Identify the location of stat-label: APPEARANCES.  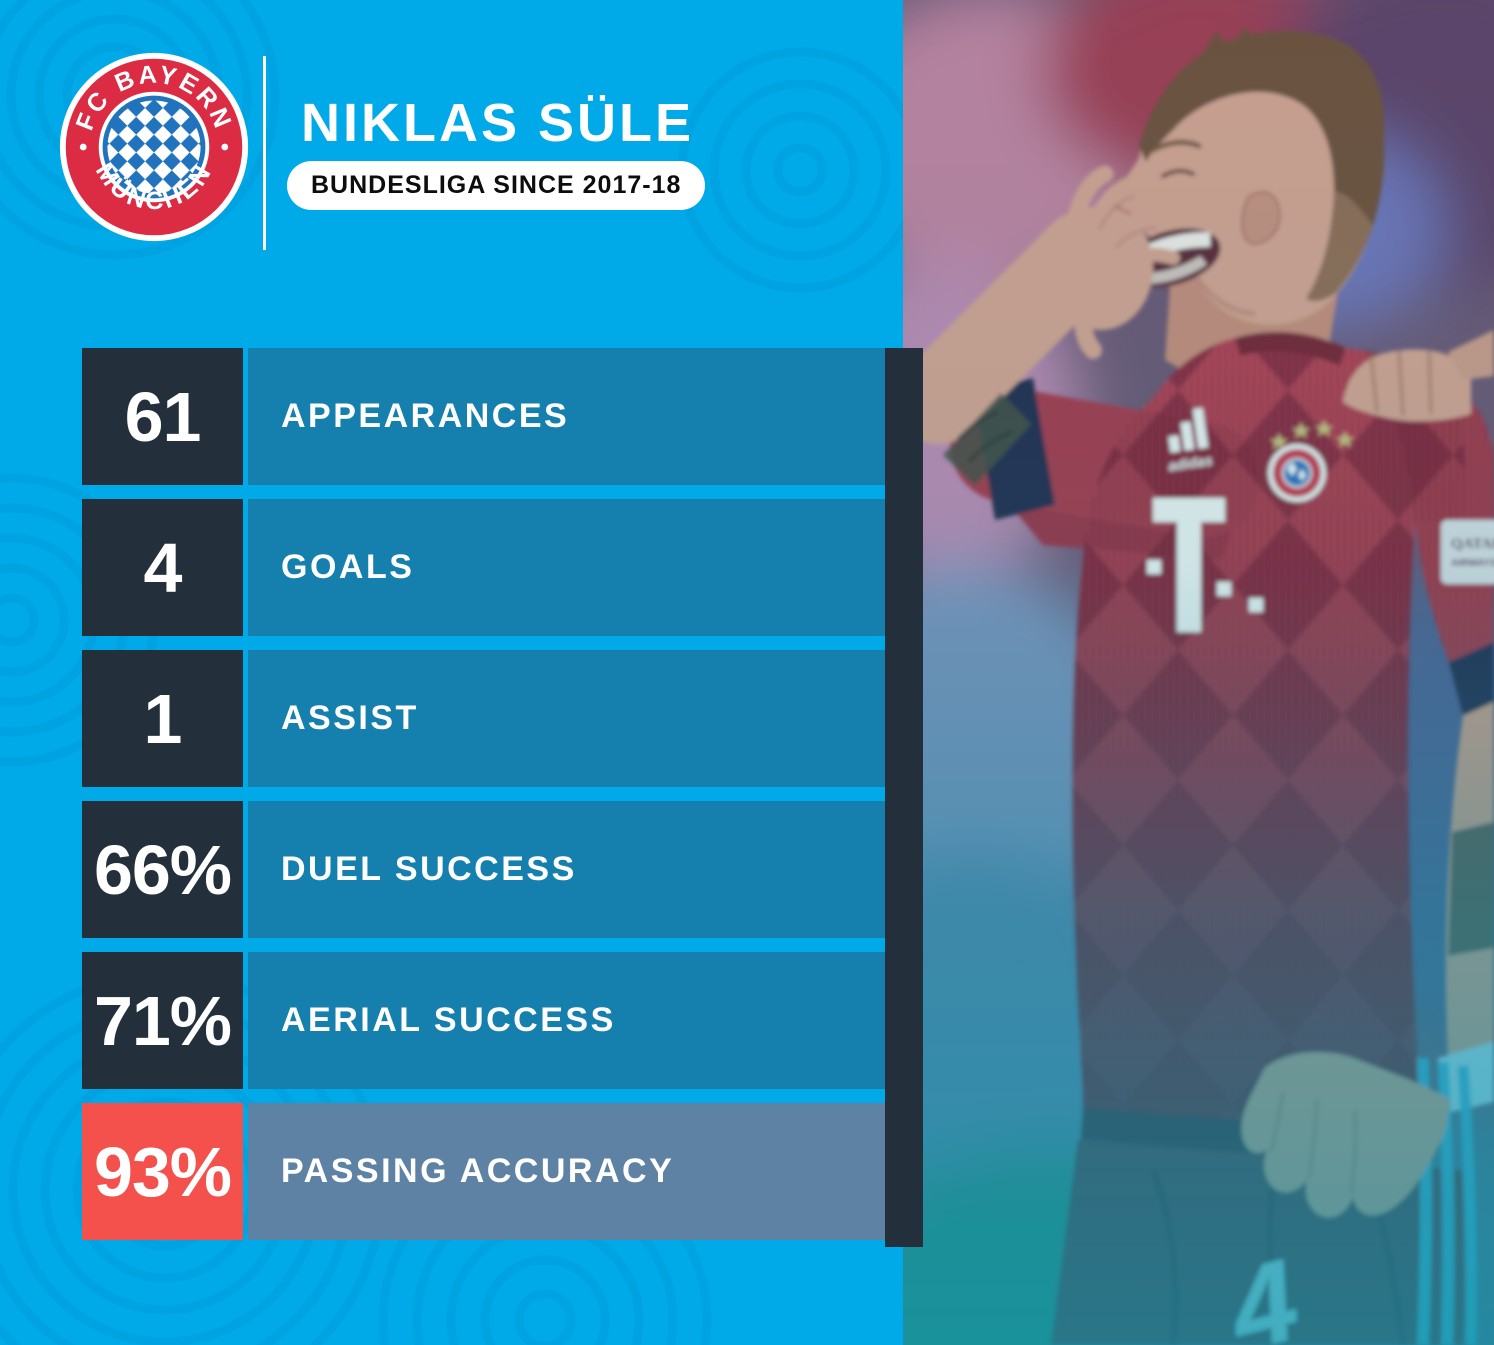
(566, 416).